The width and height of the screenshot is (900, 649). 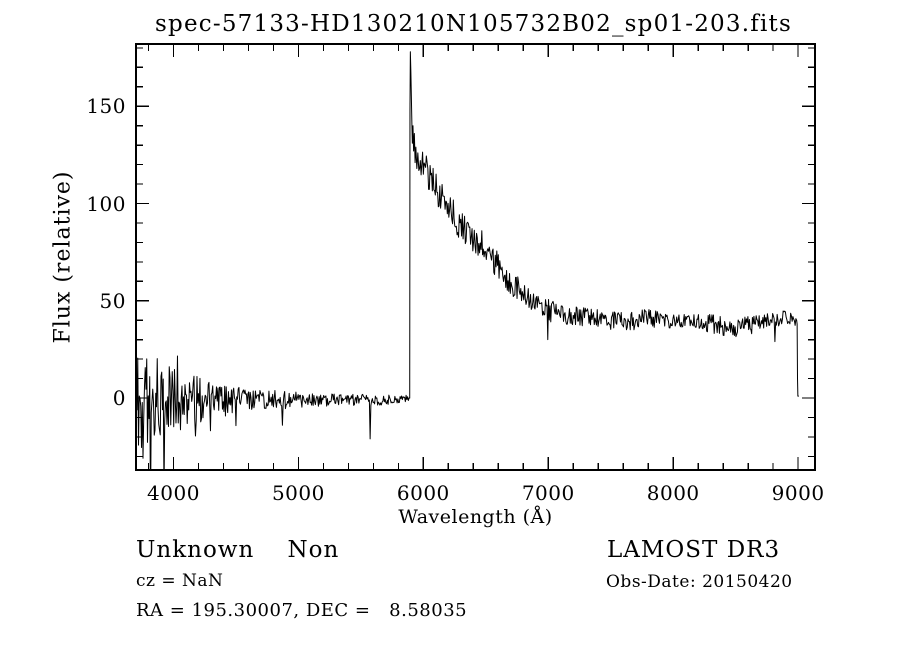 I want to click on y-tick-label: 100, so click(x=106, y=203).